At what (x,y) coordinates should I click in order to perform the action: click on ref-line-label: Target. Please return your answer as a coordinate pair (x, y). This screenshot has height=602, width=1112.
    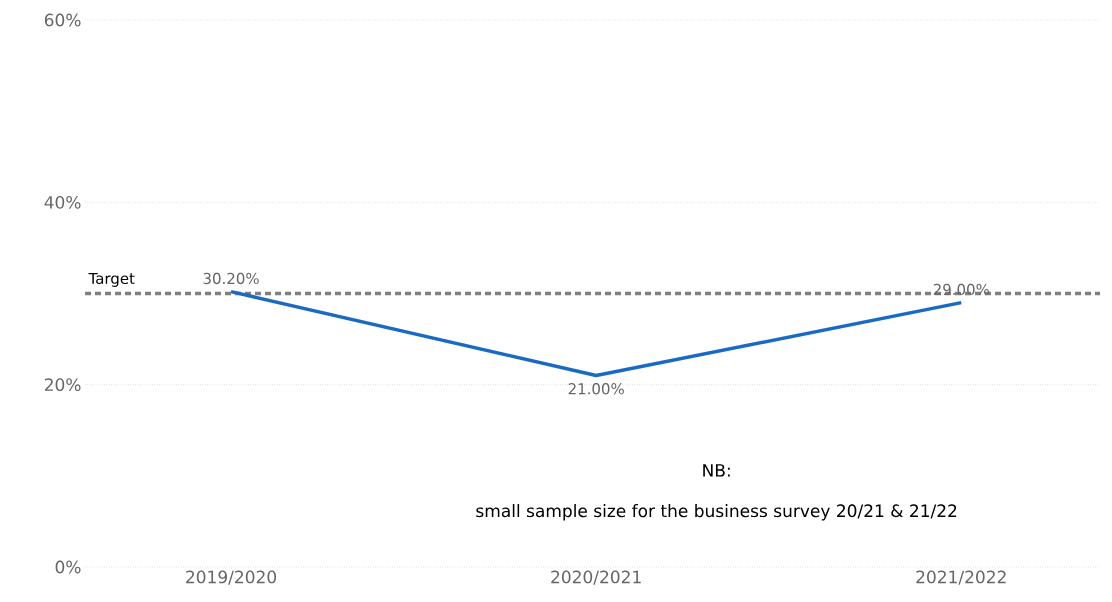
    Looking at the image, I should click on (111, 279).